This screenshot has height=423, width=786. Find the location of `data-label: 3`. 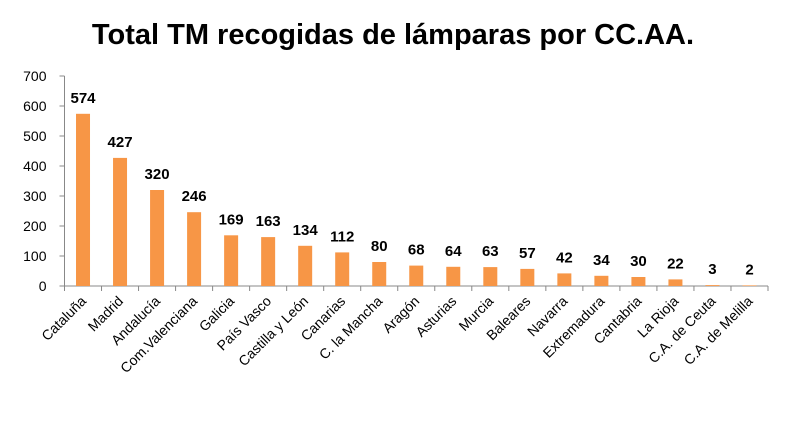

data-label: 3 is located at coordinates (712, 269).